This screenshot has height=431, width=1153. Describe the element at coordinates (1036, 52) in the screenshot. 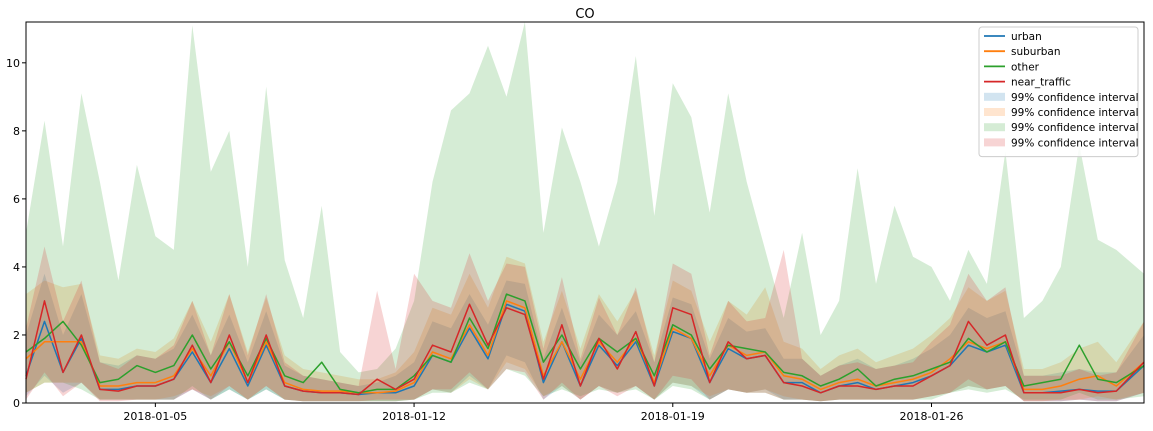

I see `legend-label-suburban: suburban` at that location.